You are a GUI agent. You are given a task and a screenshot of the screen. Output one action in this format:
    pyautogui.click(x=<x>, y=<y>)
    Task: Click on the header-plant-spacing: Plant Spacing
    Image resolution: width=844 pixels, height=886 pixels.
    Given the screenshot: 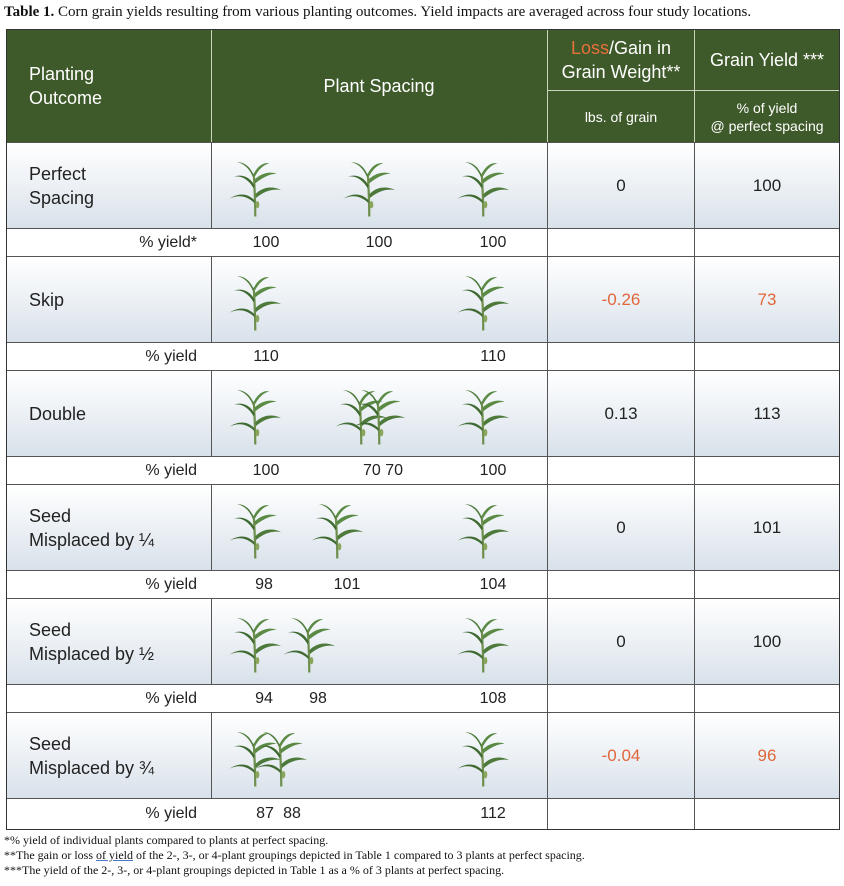 What is the action you would take?
    pyautogui.click(x=379, y=86)
    